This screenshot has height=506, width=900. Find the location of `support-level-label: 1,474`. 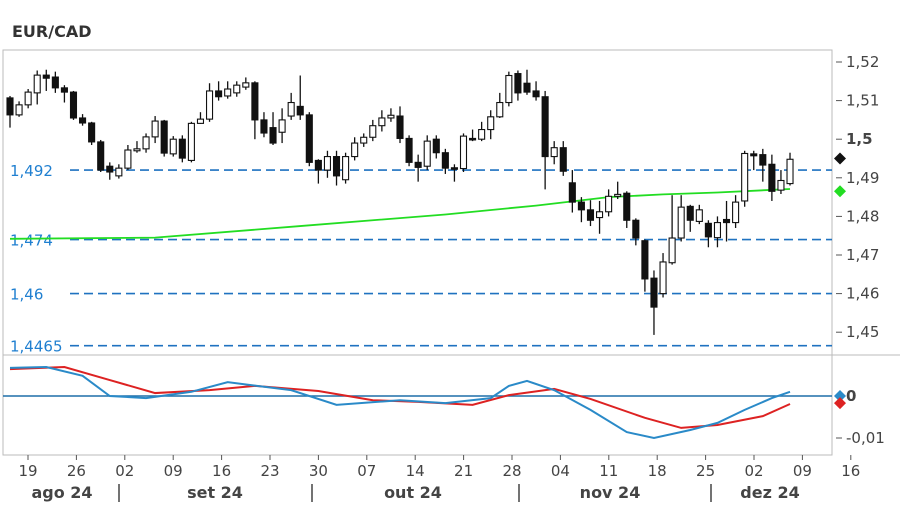

support-level-label: 1,474 is located at coordinates (31, 241).